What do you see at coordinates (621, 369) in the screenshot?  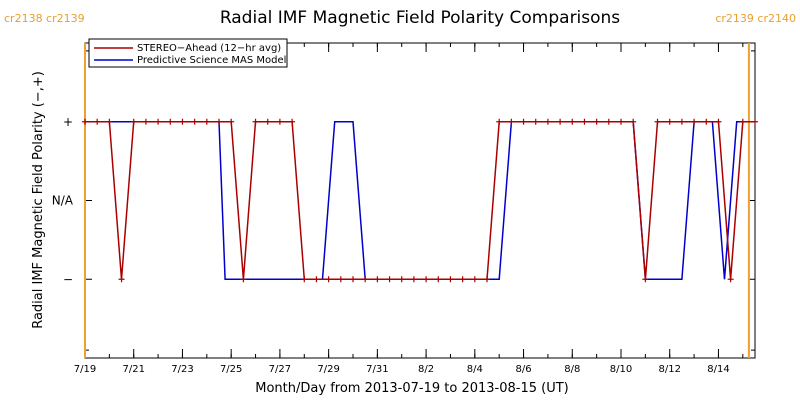 I see `x-tick-label: 8/10` at bounding box center [621, 369].